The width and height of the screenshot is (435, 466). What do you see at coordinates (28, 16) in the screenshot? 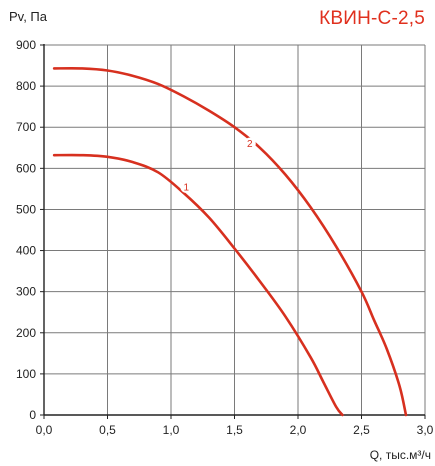
I see `y-axis-label: Pv, Па` at bounding box center [28, 16].